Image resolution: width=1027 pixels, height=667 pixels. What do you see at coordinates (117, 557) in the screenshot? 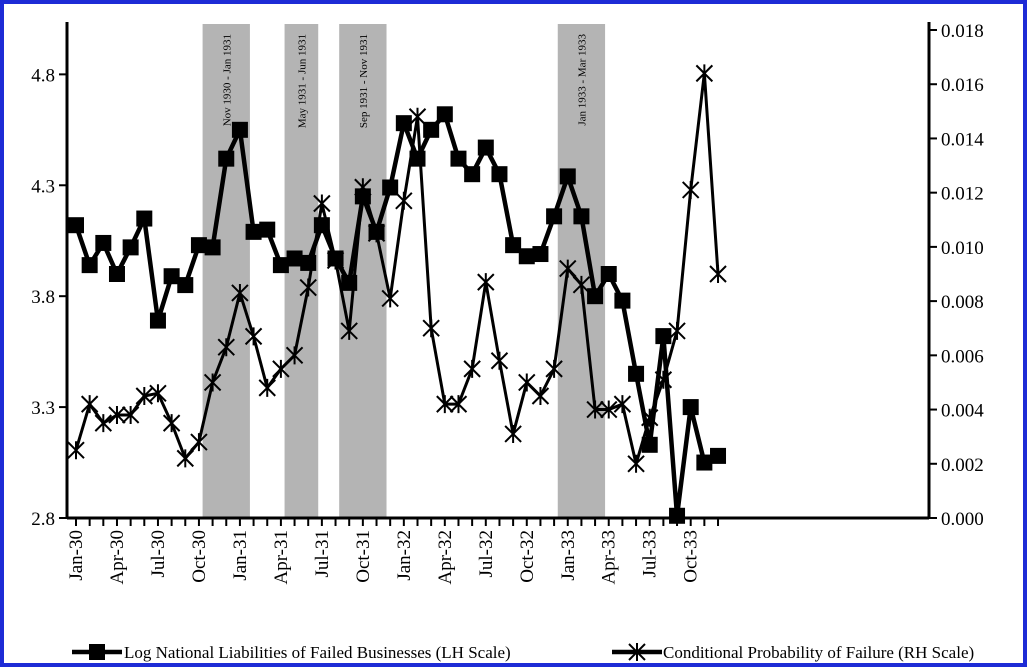
I see `x-tick-label: Apr-30` at bounding box center [117, 557].